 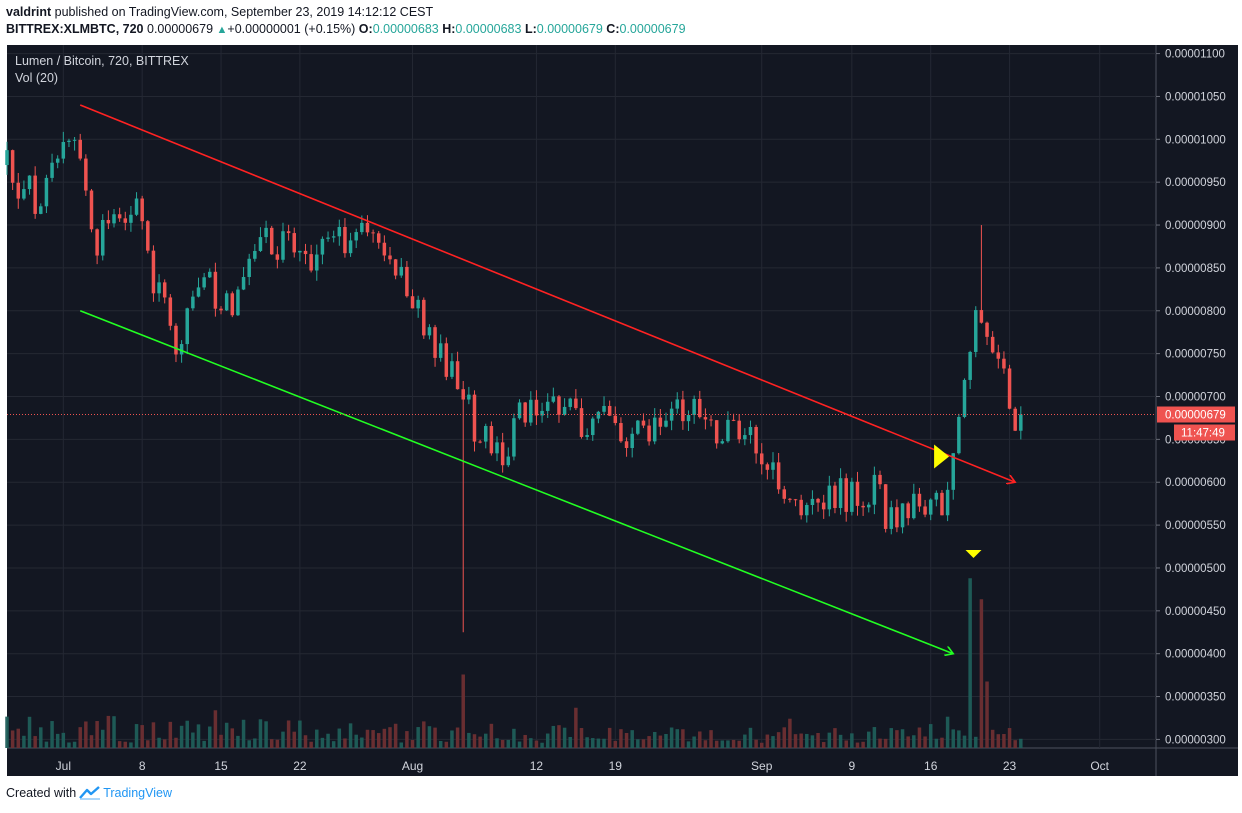 What do you see at coordinates (1195, 612) in the screenshot?
I see `y-tick-label: 0.00000450` at bounding box center [1195, 612].